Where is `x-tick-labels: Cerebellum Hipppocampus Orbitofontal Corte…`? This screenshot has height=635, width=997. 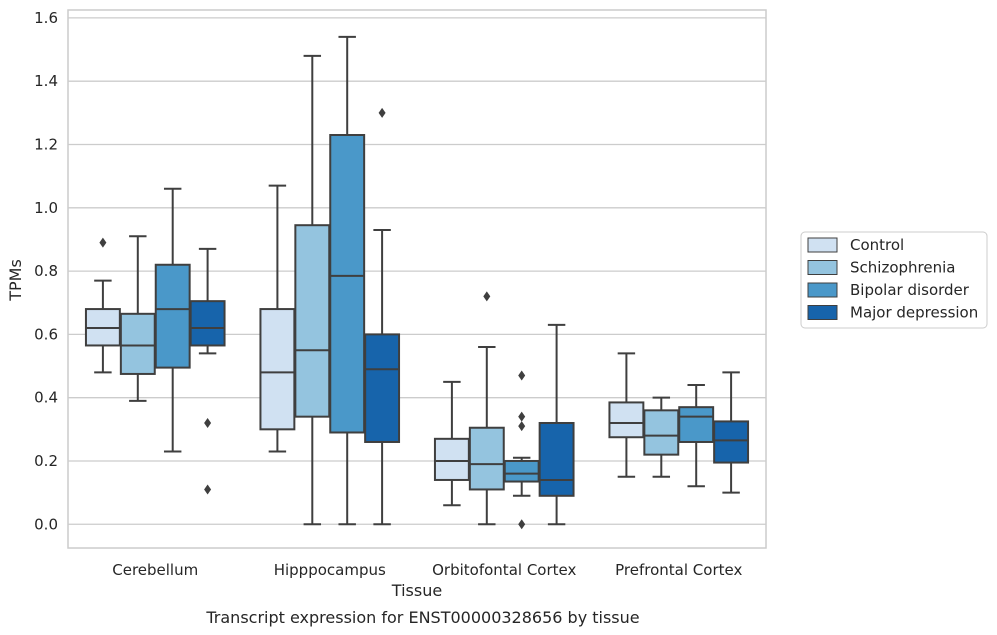 x-tick-labels: Cerebellum Hipppocampus Orbitofontal Corte… is located at coordinates (427, 570).